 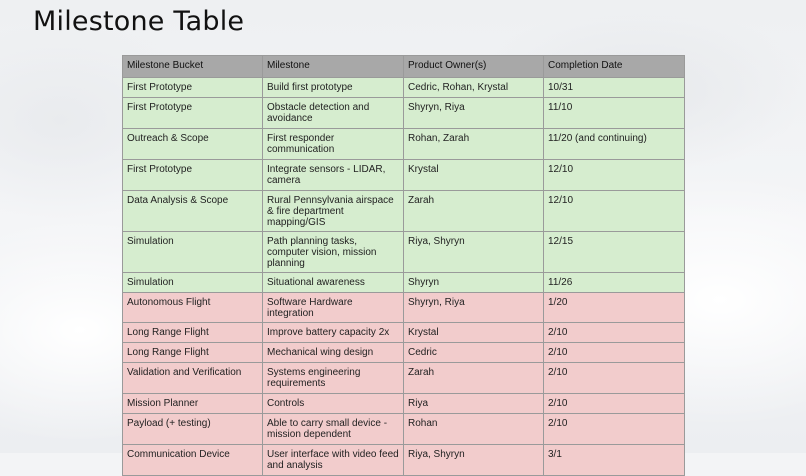 I want to click on cell-milestone: Obstacle detection and avoidance, so click(x=333, y=113).